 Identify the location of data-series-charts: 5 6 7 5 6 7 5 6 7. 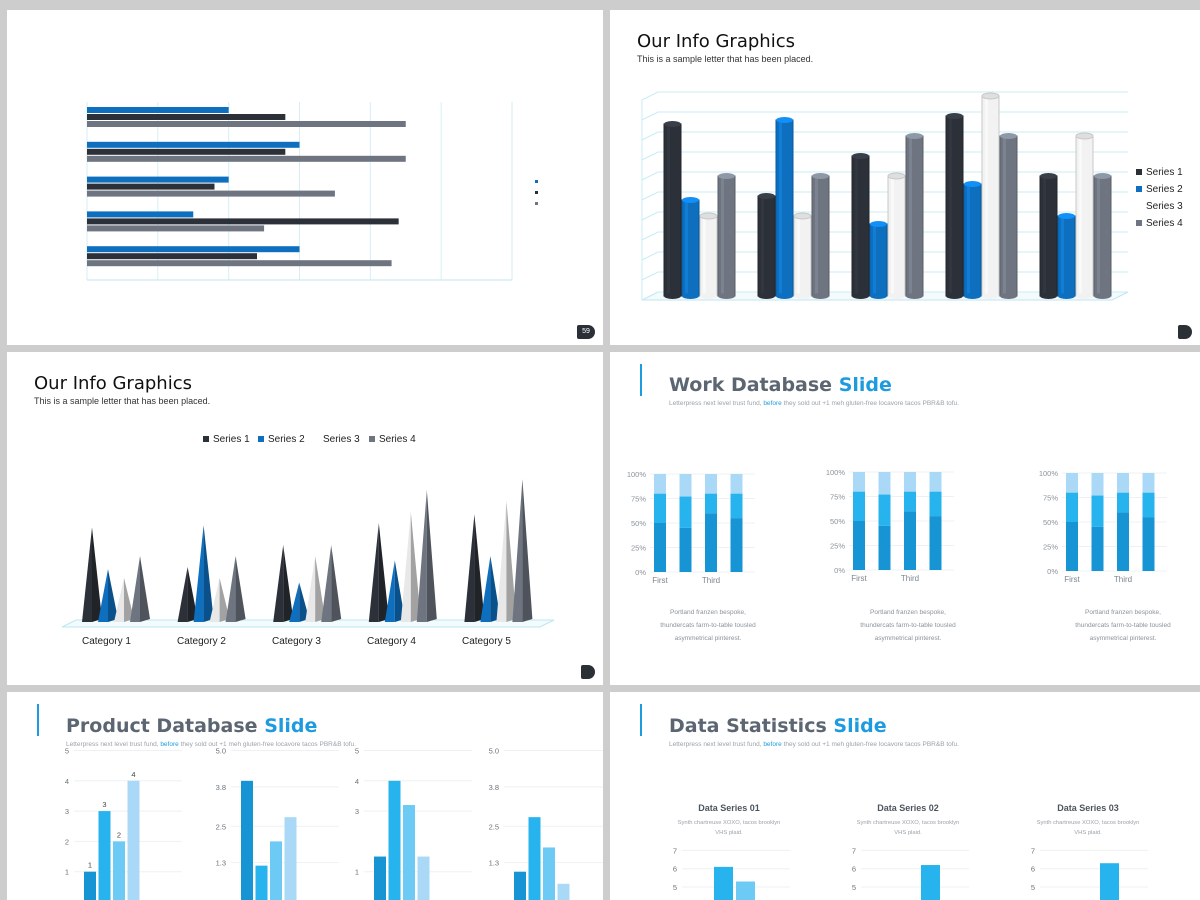
(910, 873).